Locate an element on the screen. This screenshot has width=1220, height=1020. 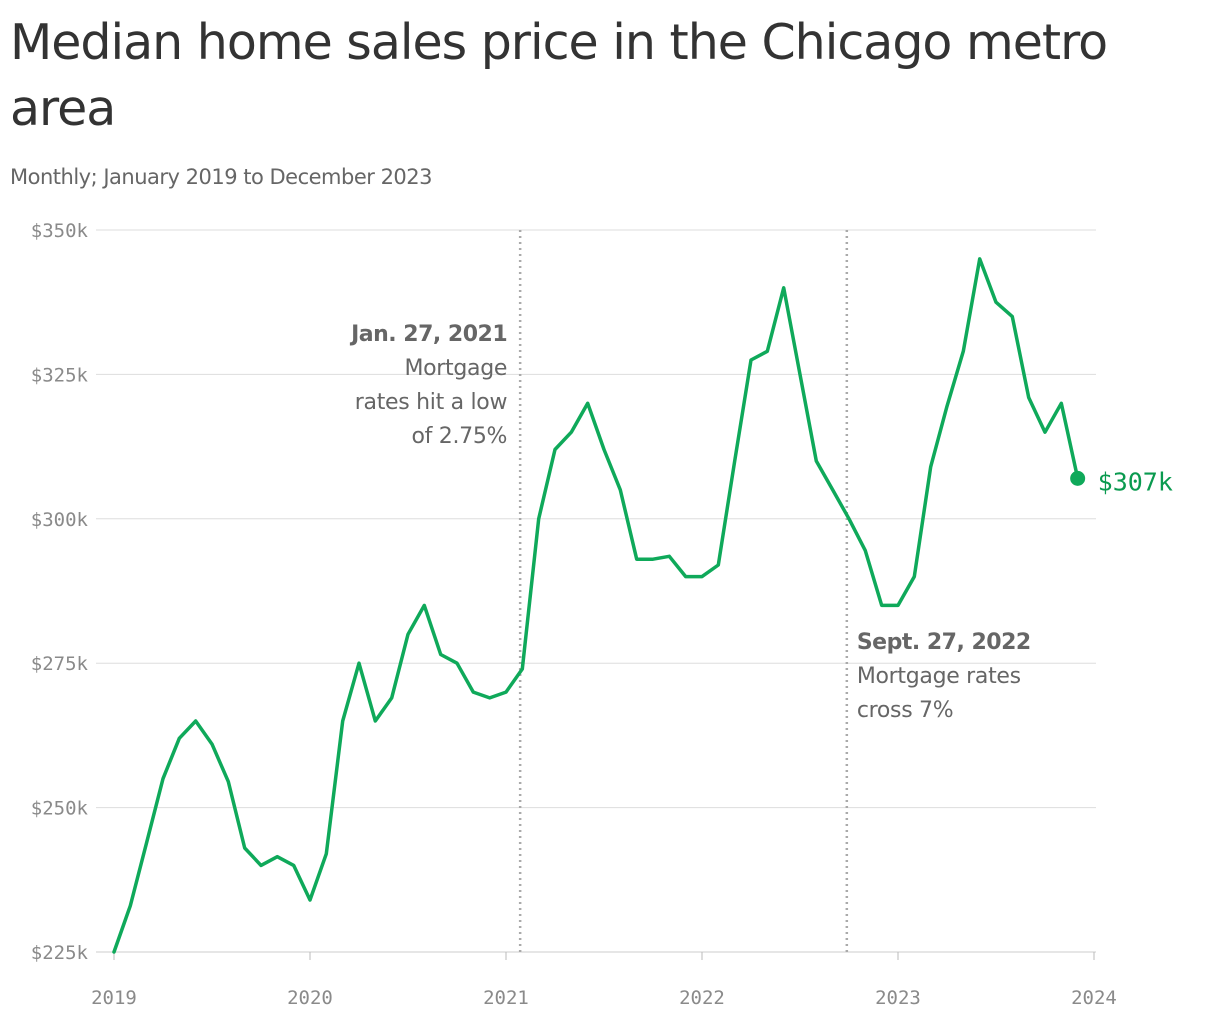
annotation-text: Mortgage is located at coordinates (455, 368).